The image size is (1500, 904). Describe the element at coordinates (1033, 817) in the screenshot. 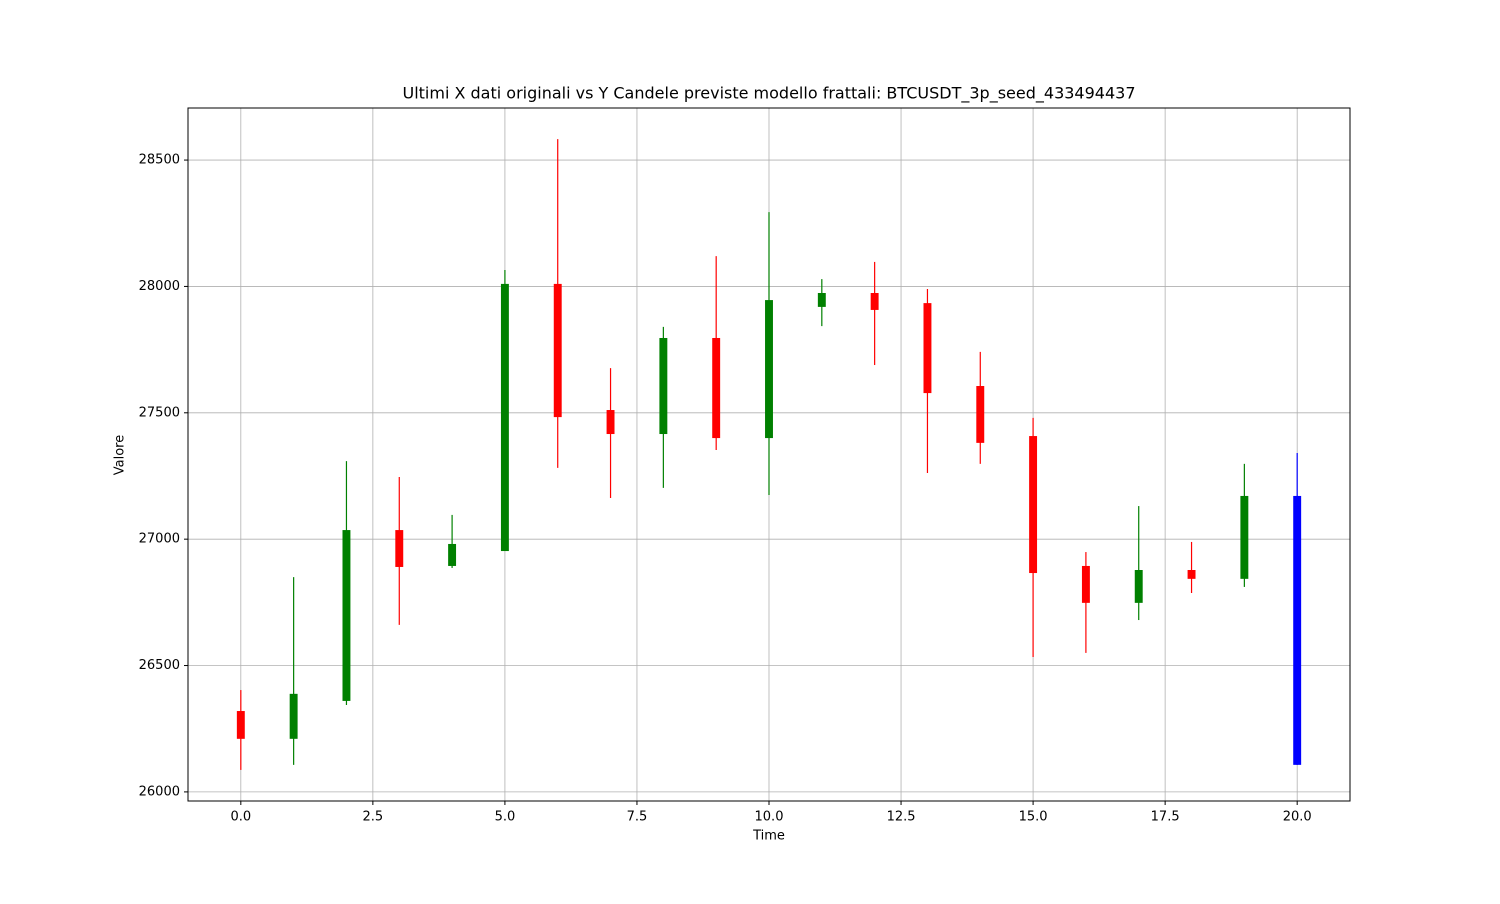

I see `x-tick-label: 15.0` at that location.